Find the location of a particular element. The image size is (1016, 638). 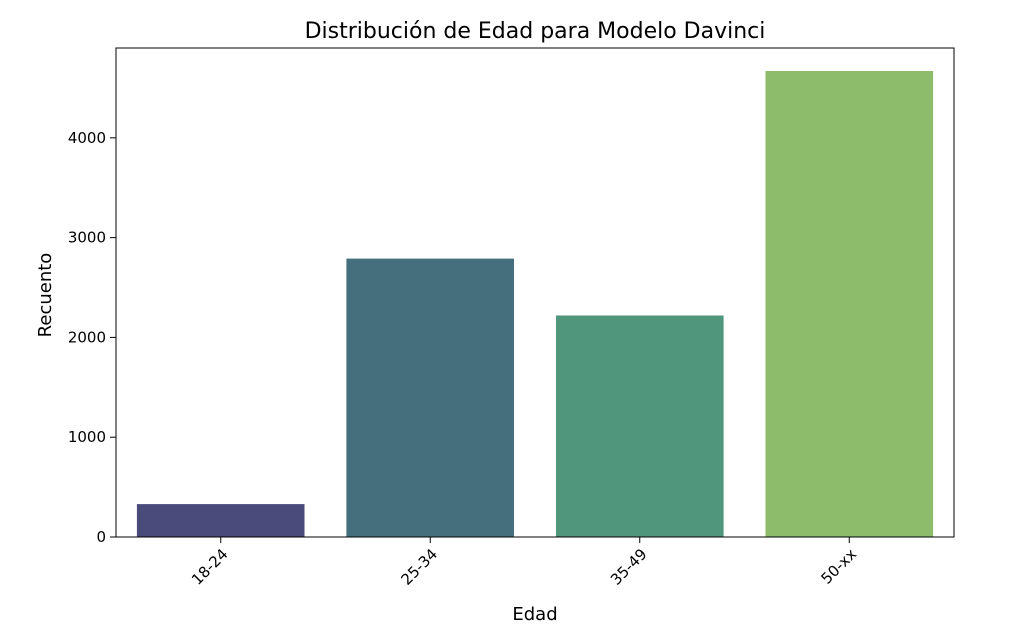

x-tick-label-50-xx: 50-xx is located at coordinates (838, 566).